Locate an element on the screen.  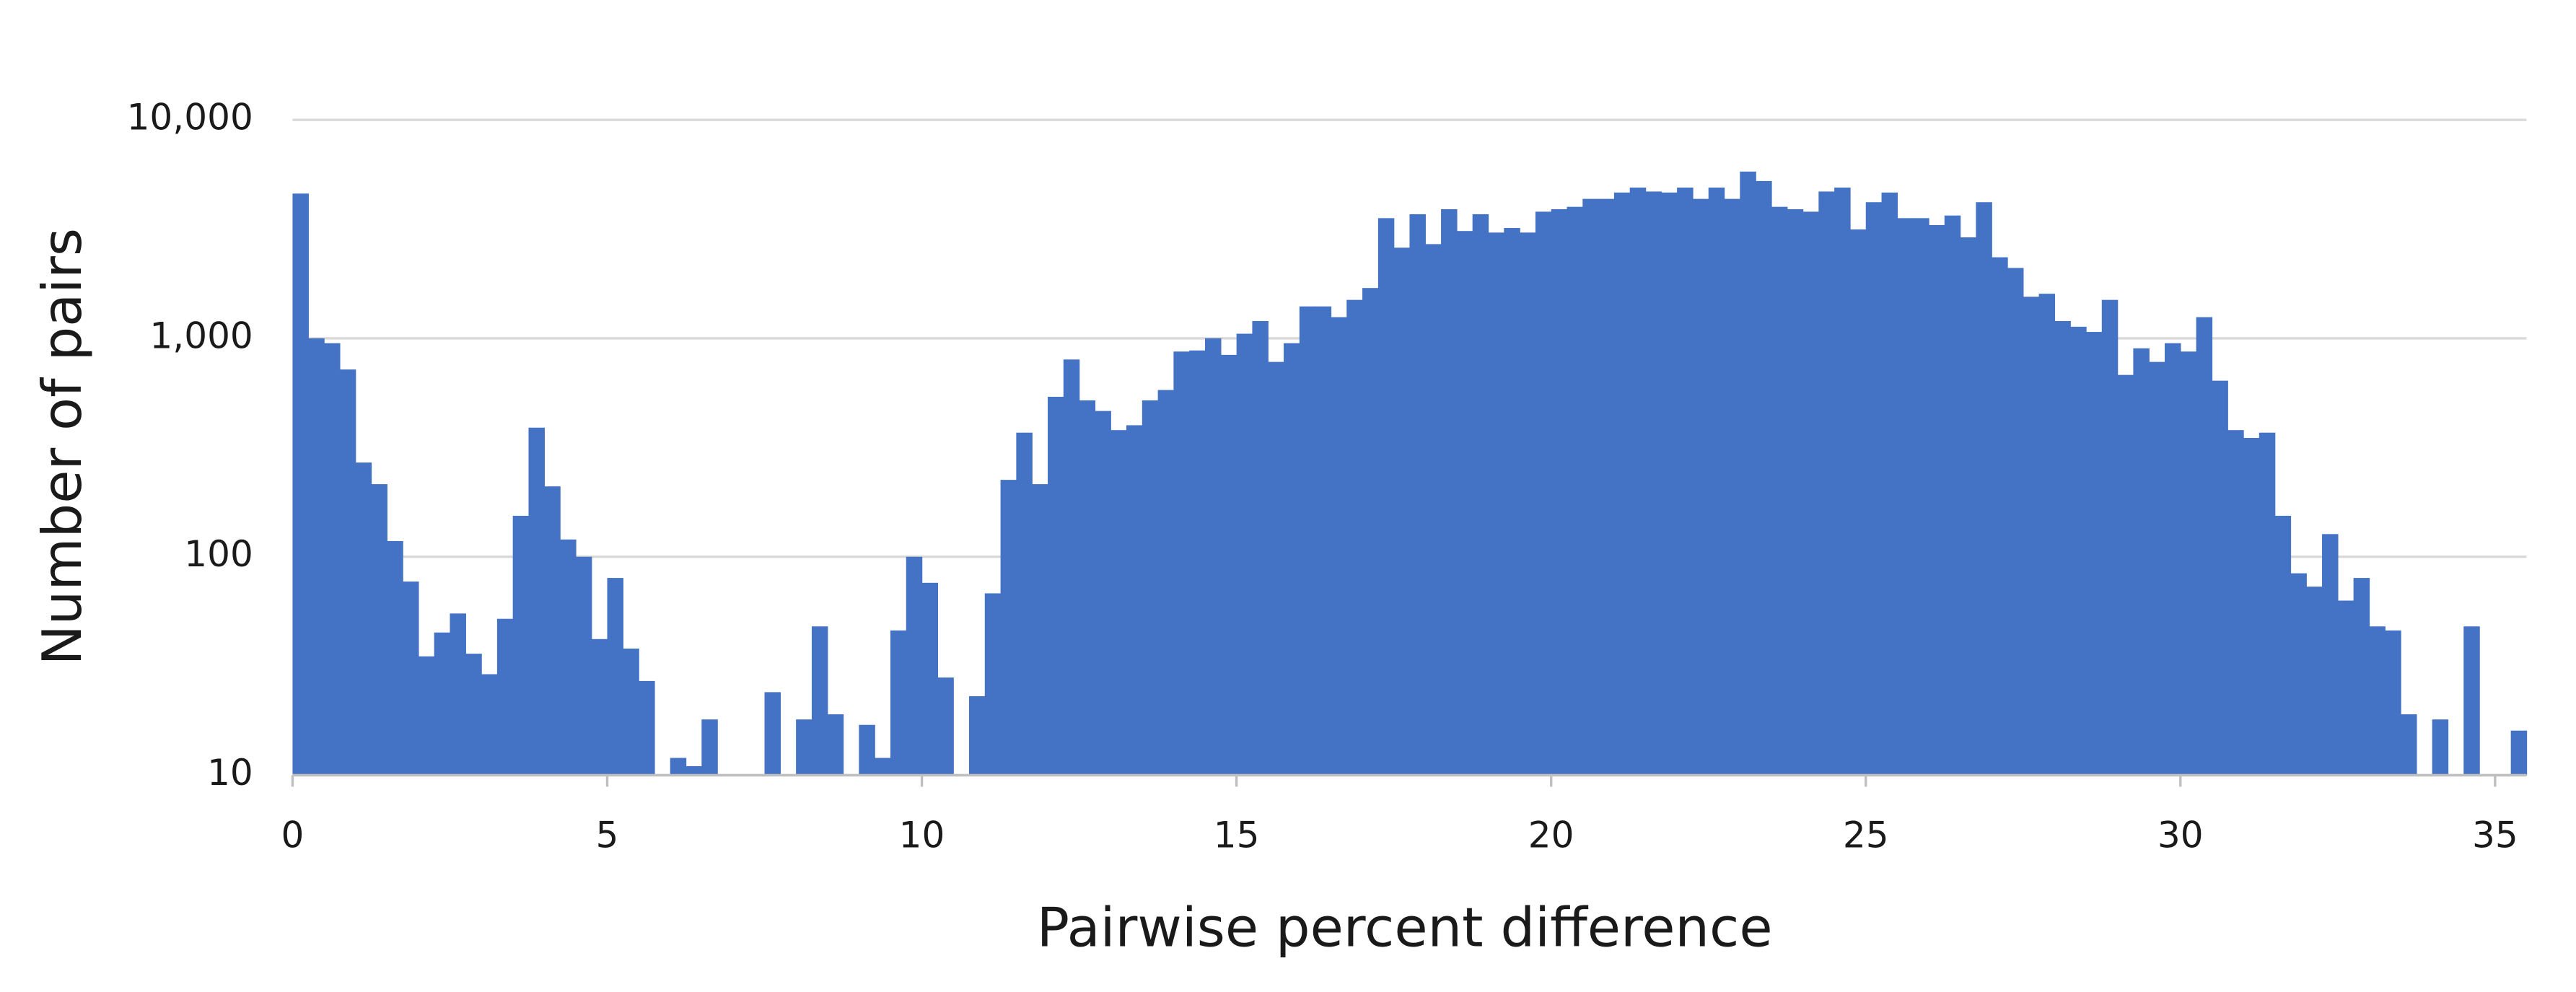
y-tick-label: 1,000 is located at coordinates (201, 335).